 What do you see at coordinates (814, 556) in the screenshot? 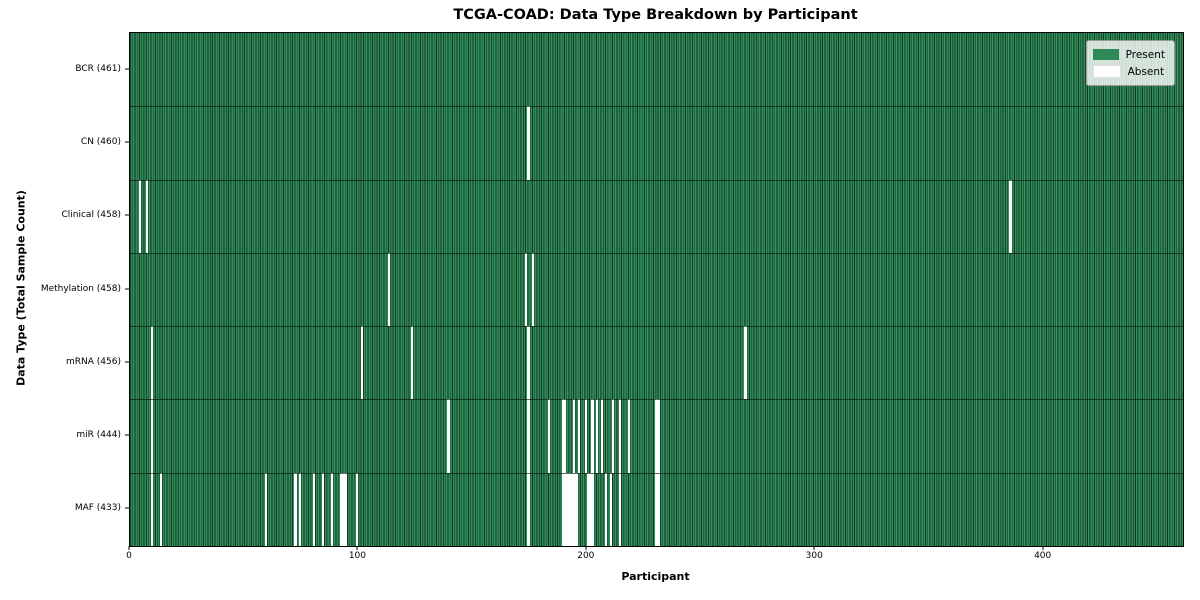
I see `x-tick-label-300: 300` at bounding box center [814, 556].